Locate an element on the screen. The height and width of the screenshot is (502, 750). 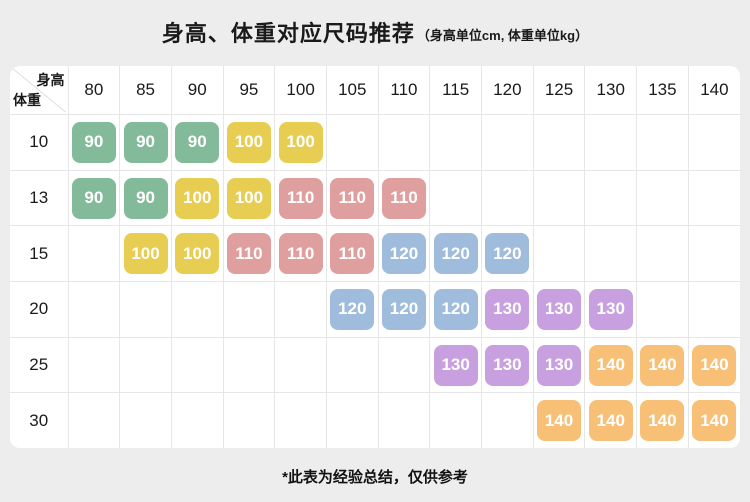
footnote: *此表为经验总结，仅供参考 is located at coordinates (375, 477).